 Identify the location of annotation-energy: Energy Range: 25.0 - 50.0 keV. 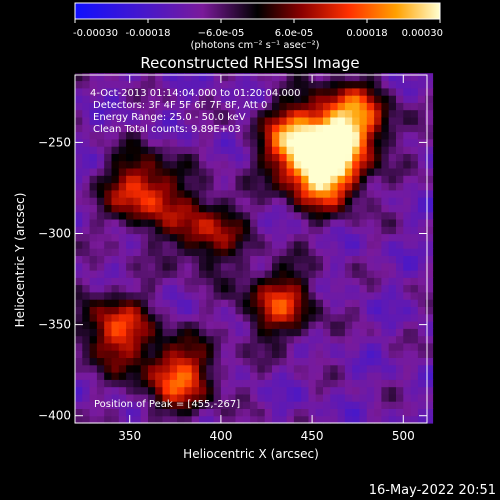
(169, 117).